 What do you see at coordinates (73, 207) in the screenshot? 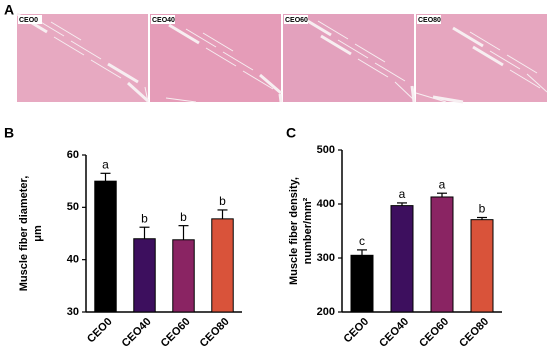
I see `y-tick-label: 50` at bounding box center [73, 207].